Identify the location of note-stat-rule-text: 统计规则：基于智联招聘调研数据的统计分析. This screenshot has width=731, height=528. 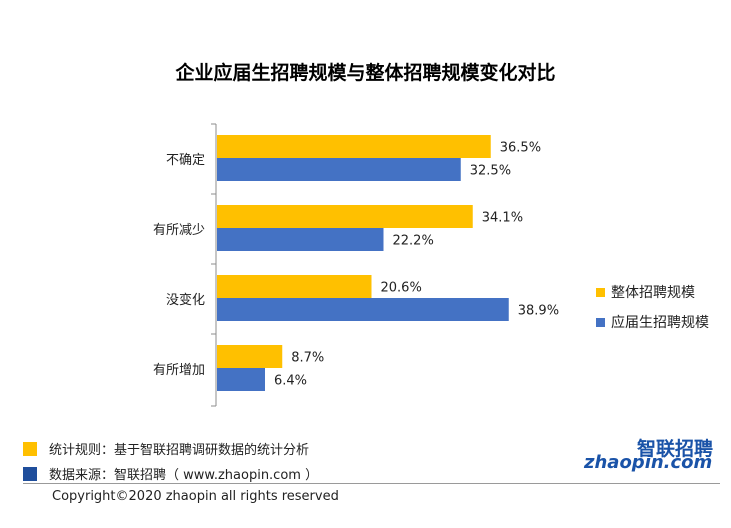
(179, 450).